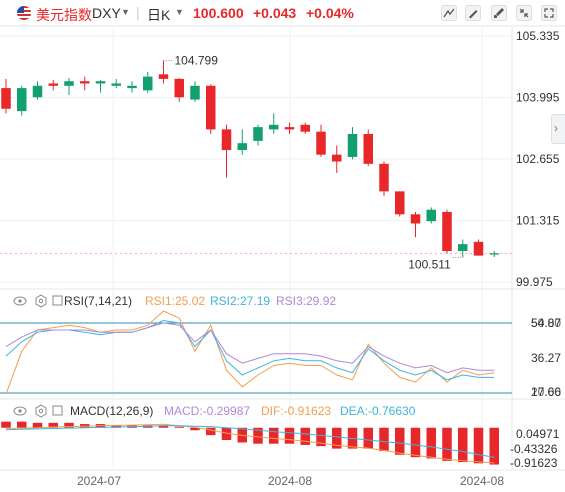  I want to click on draw-tool-icon, so click(473, 13).